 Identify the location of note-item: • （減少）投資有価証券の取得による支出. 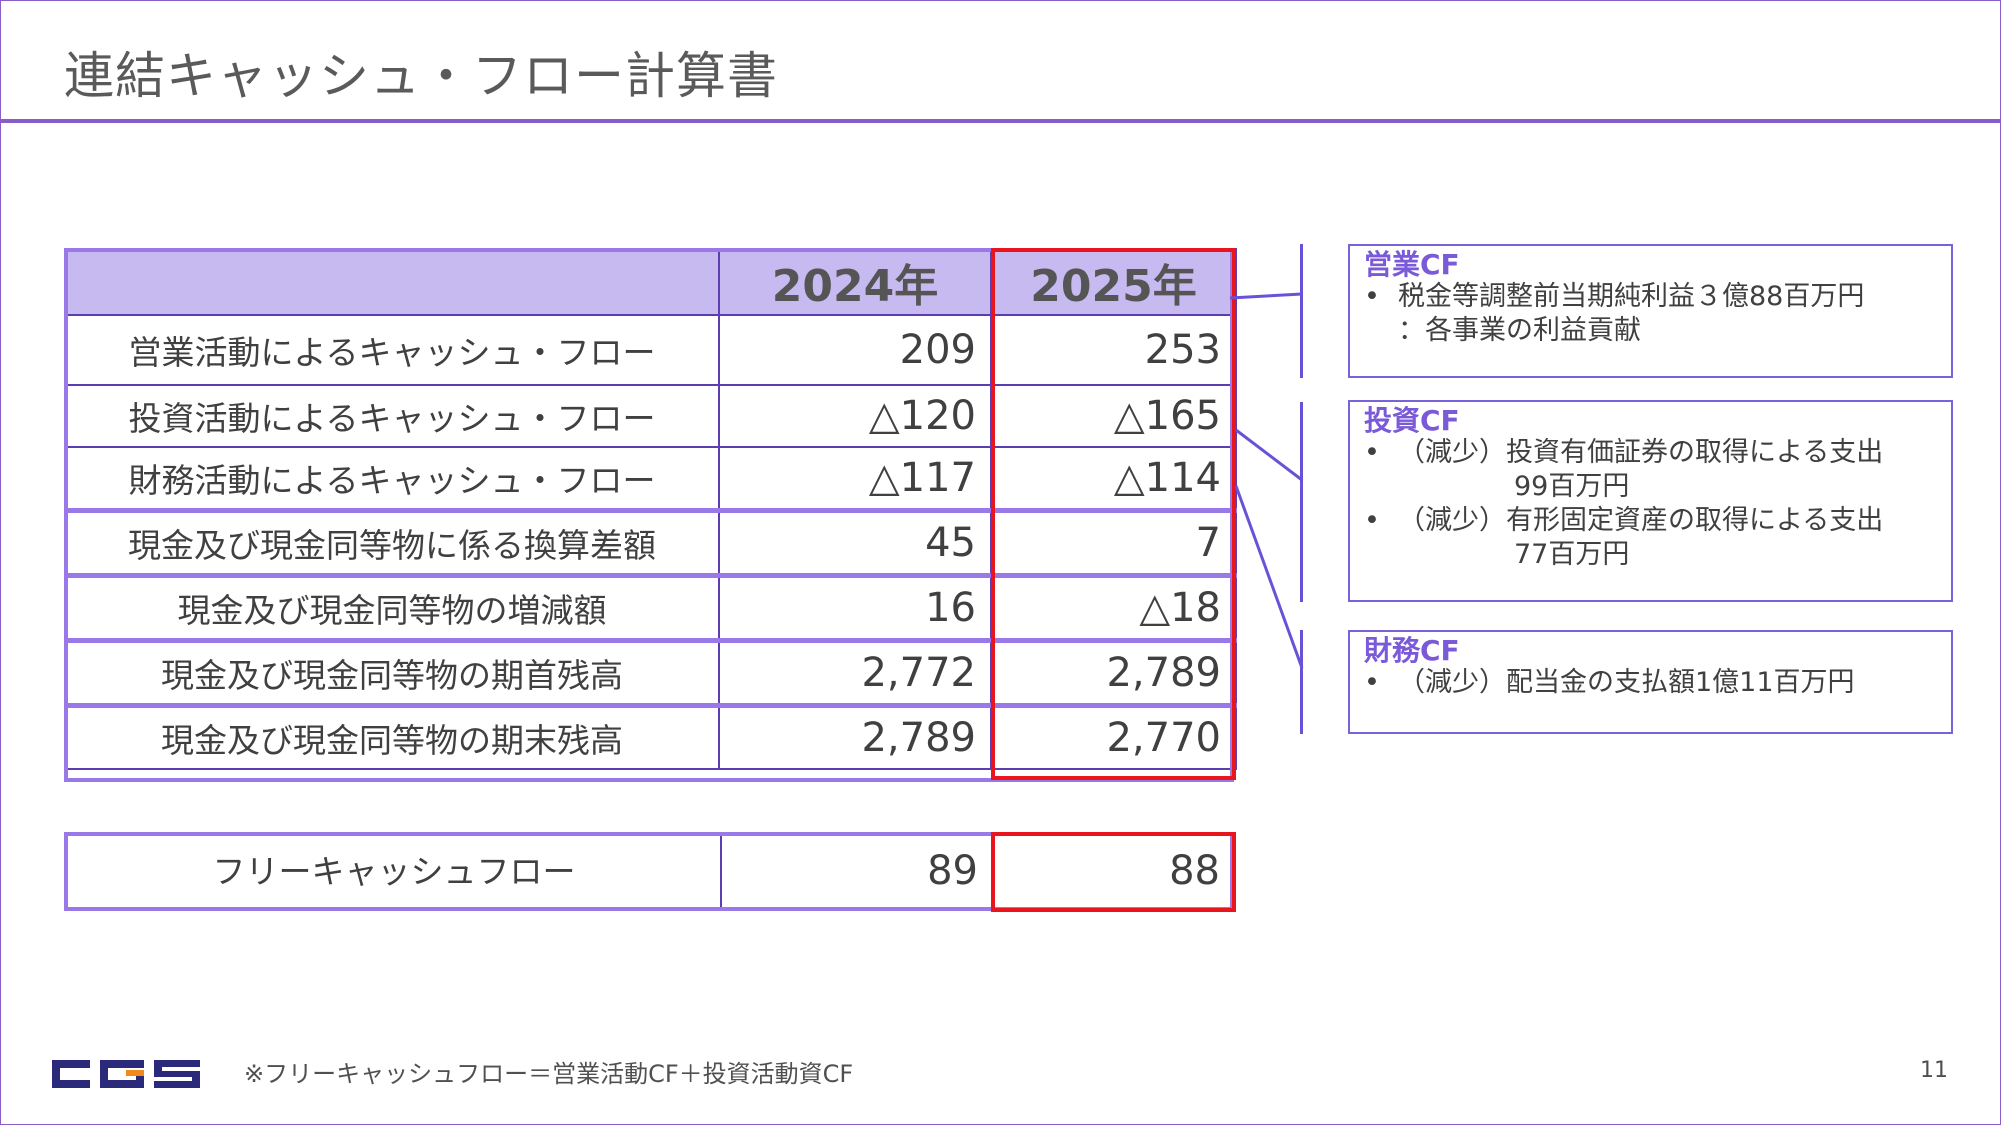
(1650, 453).